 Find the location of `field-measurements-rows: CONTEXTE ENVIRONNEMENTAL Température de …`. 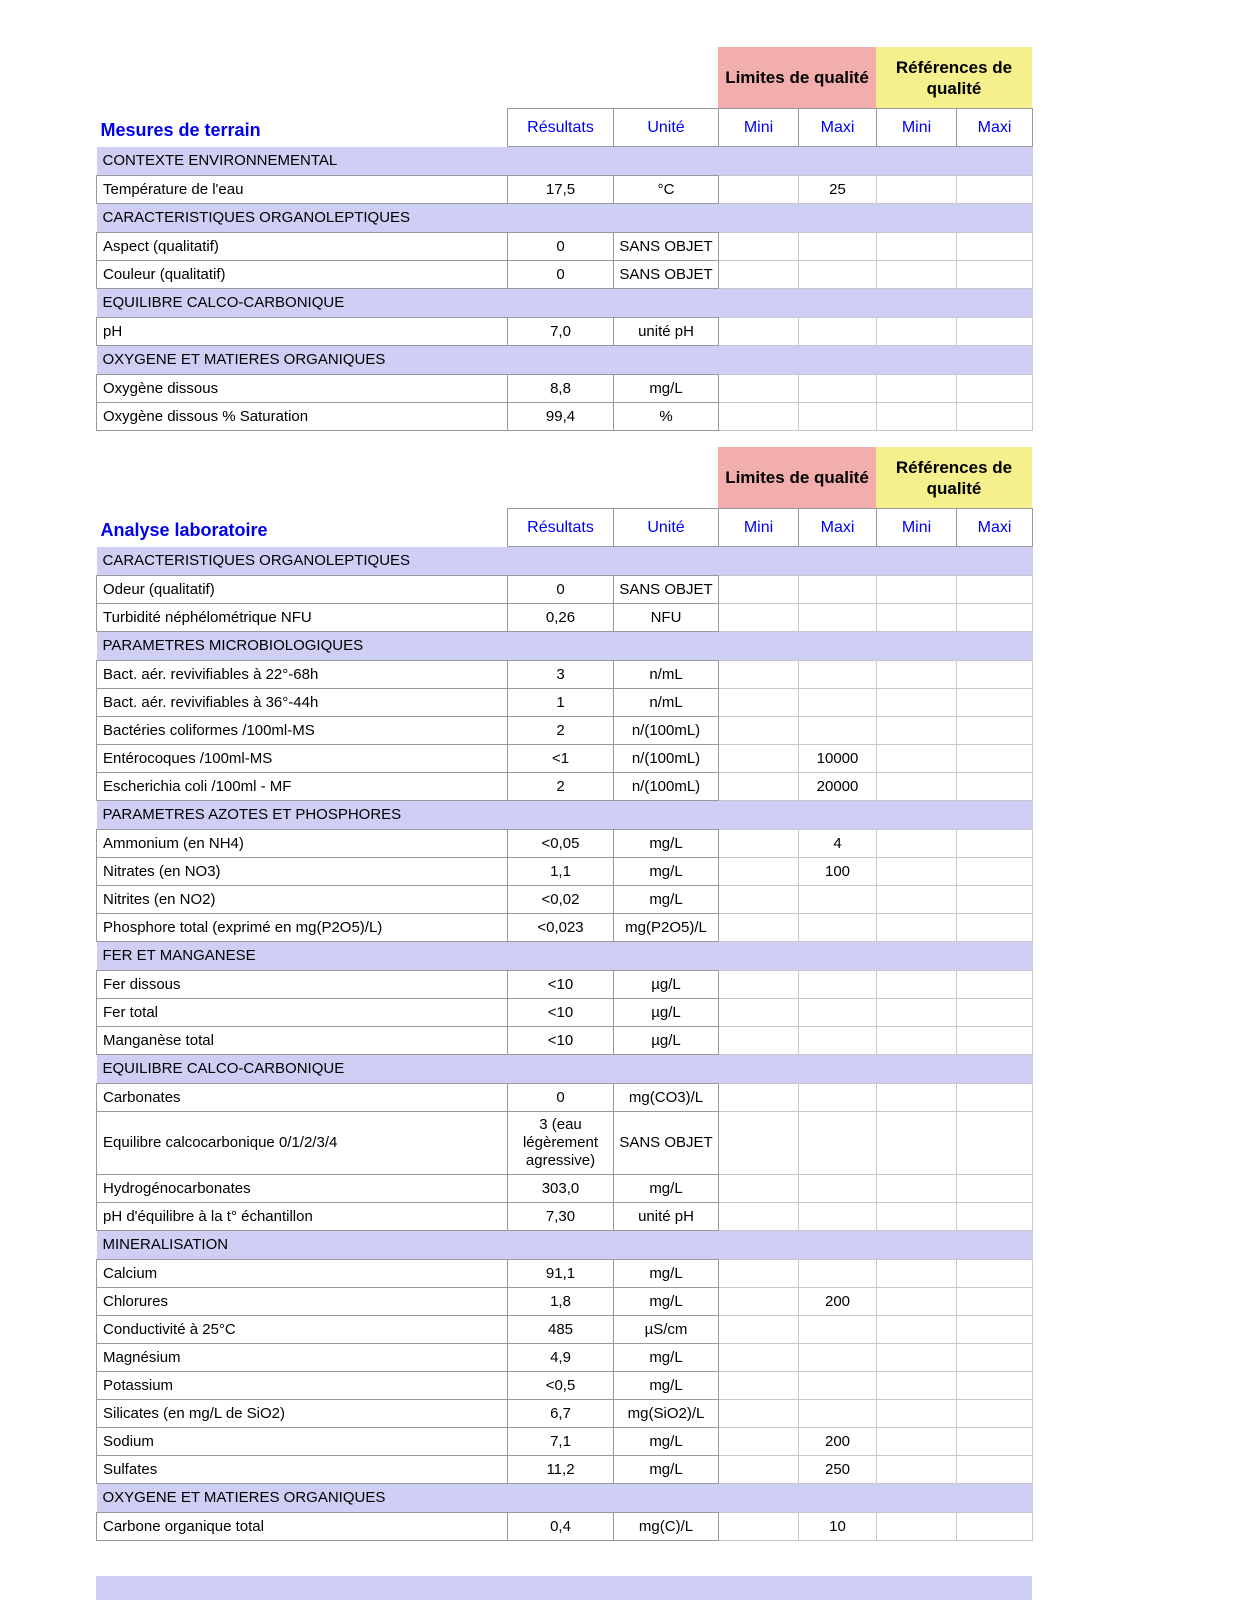

field-measurements-rows: CONTEXTE ENVIRONNEMENTAL Température de … is located at coordinates (564, 288).